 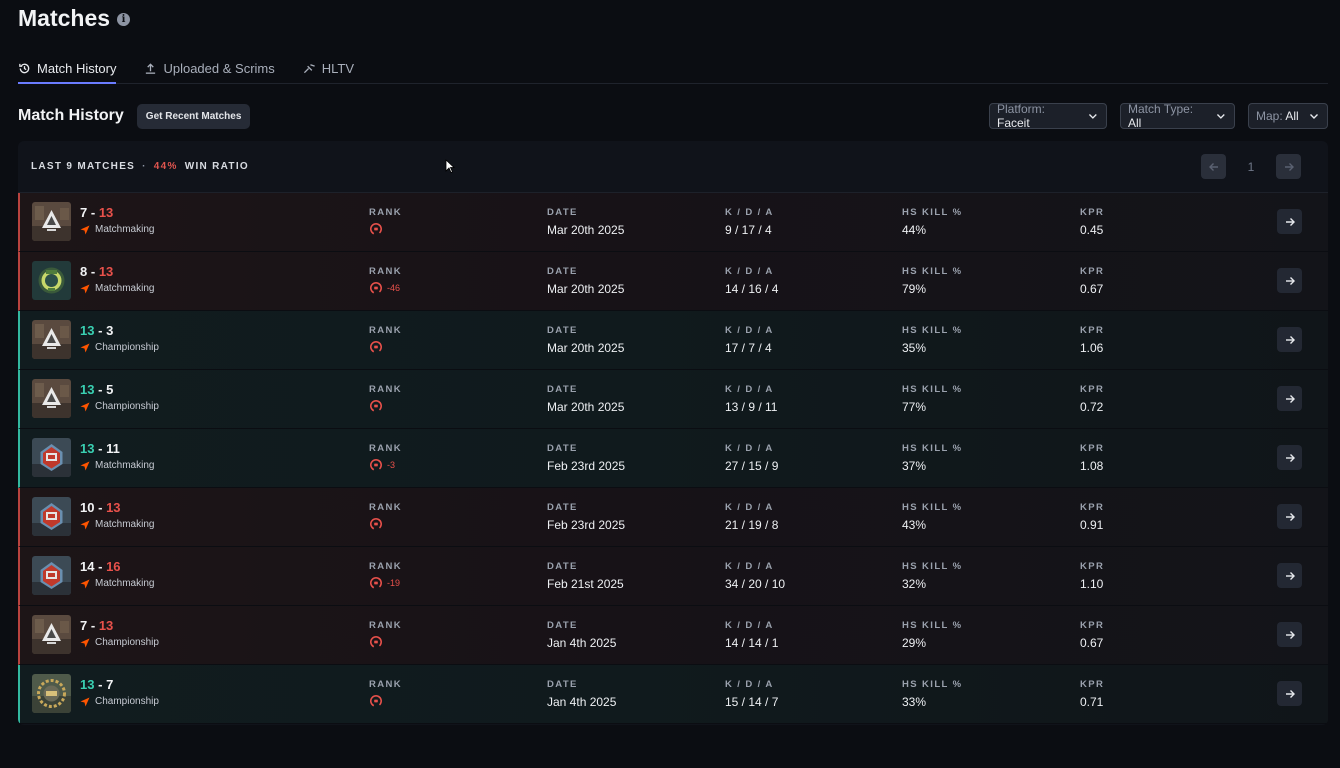 I want to click on hs-column: HS KILL % 77%, so click(x=932, y=399).